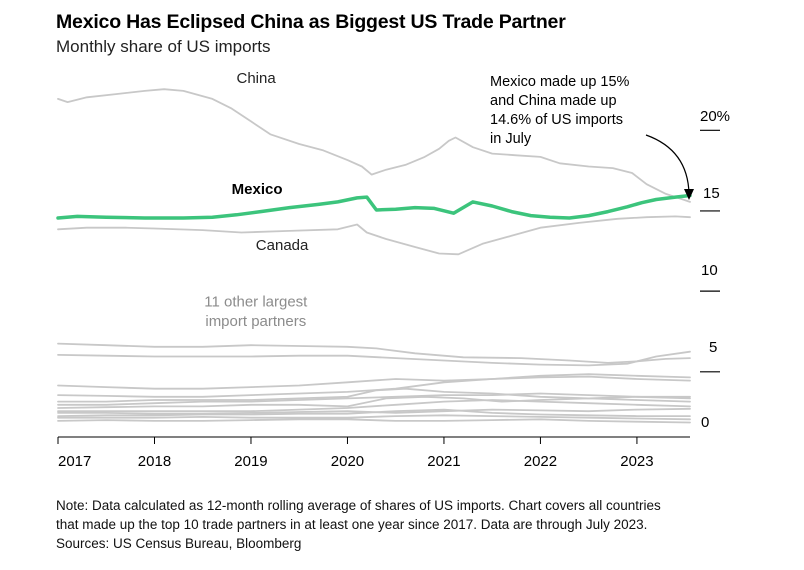  Describe the element at coordinates (636, 461) in the screenshot. I see `x-tick-label-2023: 2023` at that location.